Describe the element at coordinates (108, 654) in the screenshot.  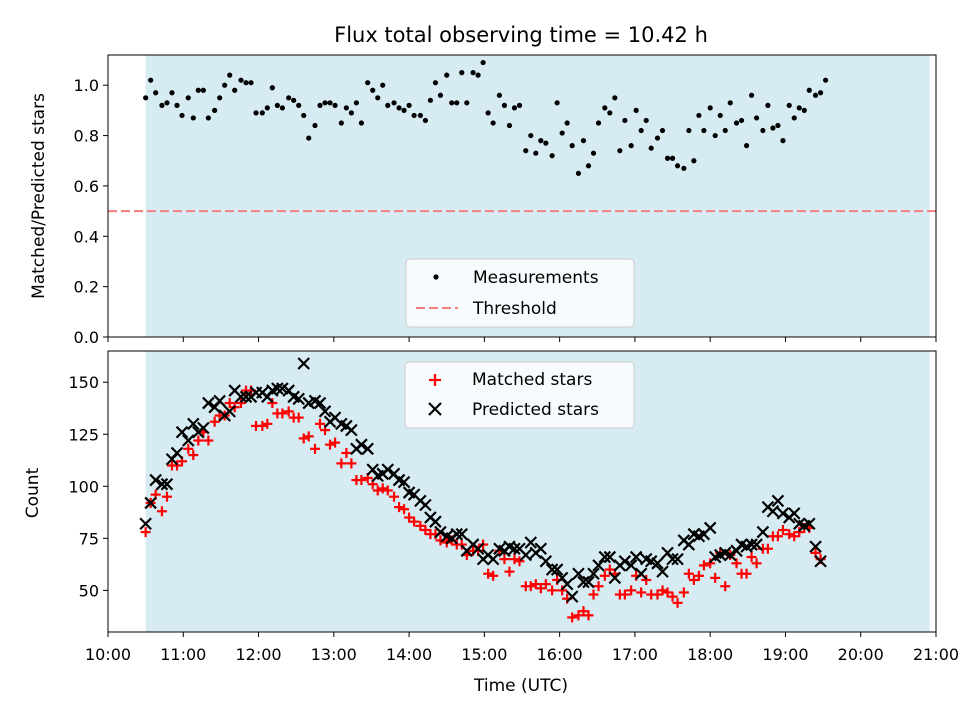
I see `x-tick-label: 10:00` at that location.